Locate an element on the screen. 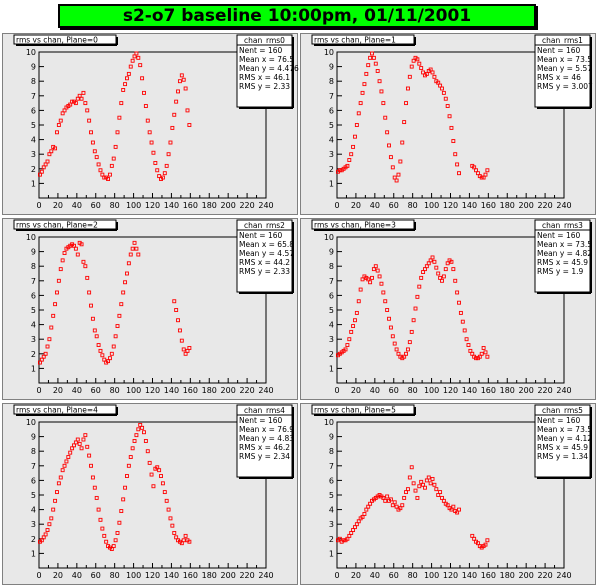 The image size is (596, 586). x-tick-label: 0 is located at coordinates (38, 575).